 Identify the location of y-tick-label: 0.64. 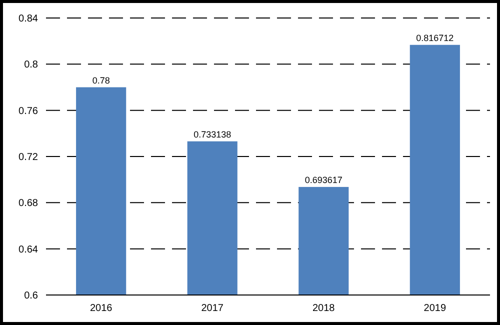
(28, 250).